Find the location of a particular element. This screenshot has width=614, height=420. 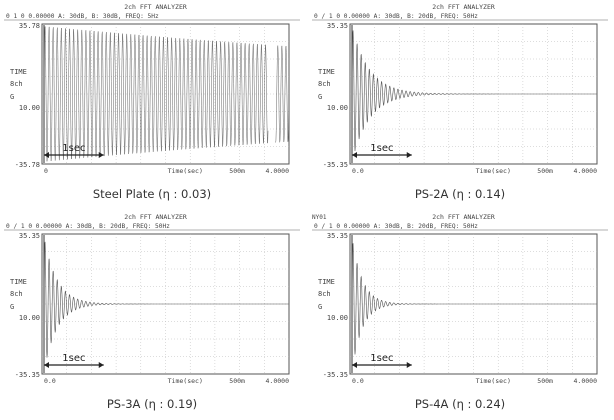

y-max-label: 35.78 is located at coordinates (29, 26).